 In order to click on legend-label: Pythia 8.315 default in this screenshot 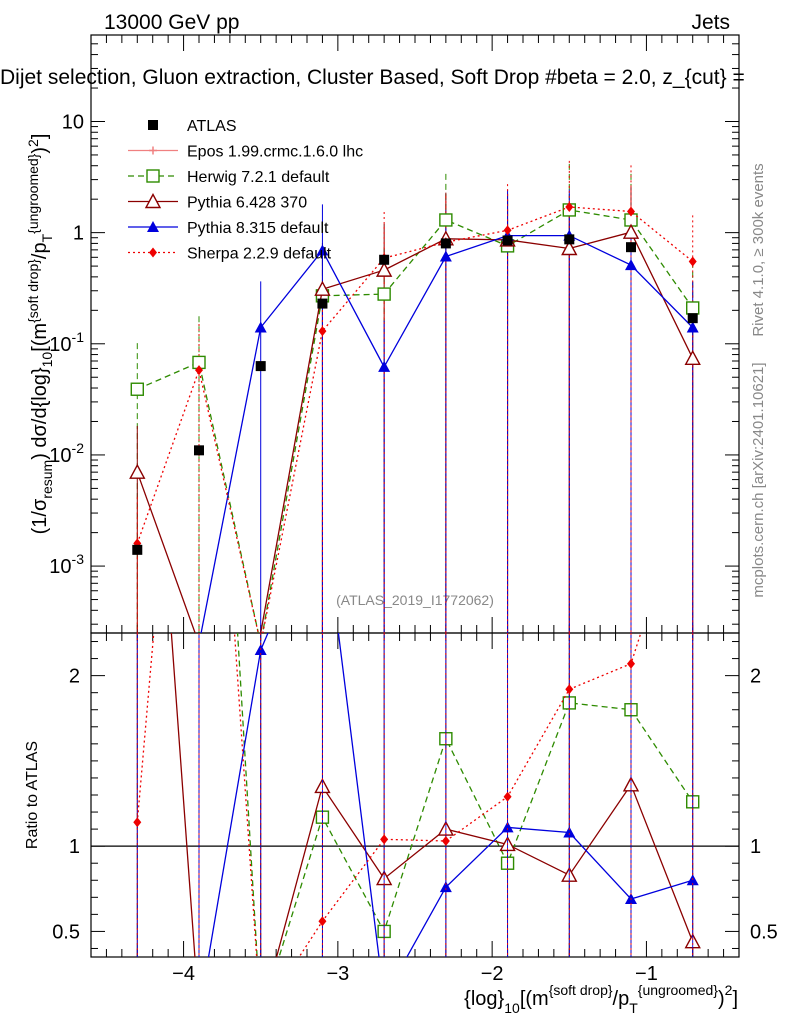, I will do `click(258, 228)`.